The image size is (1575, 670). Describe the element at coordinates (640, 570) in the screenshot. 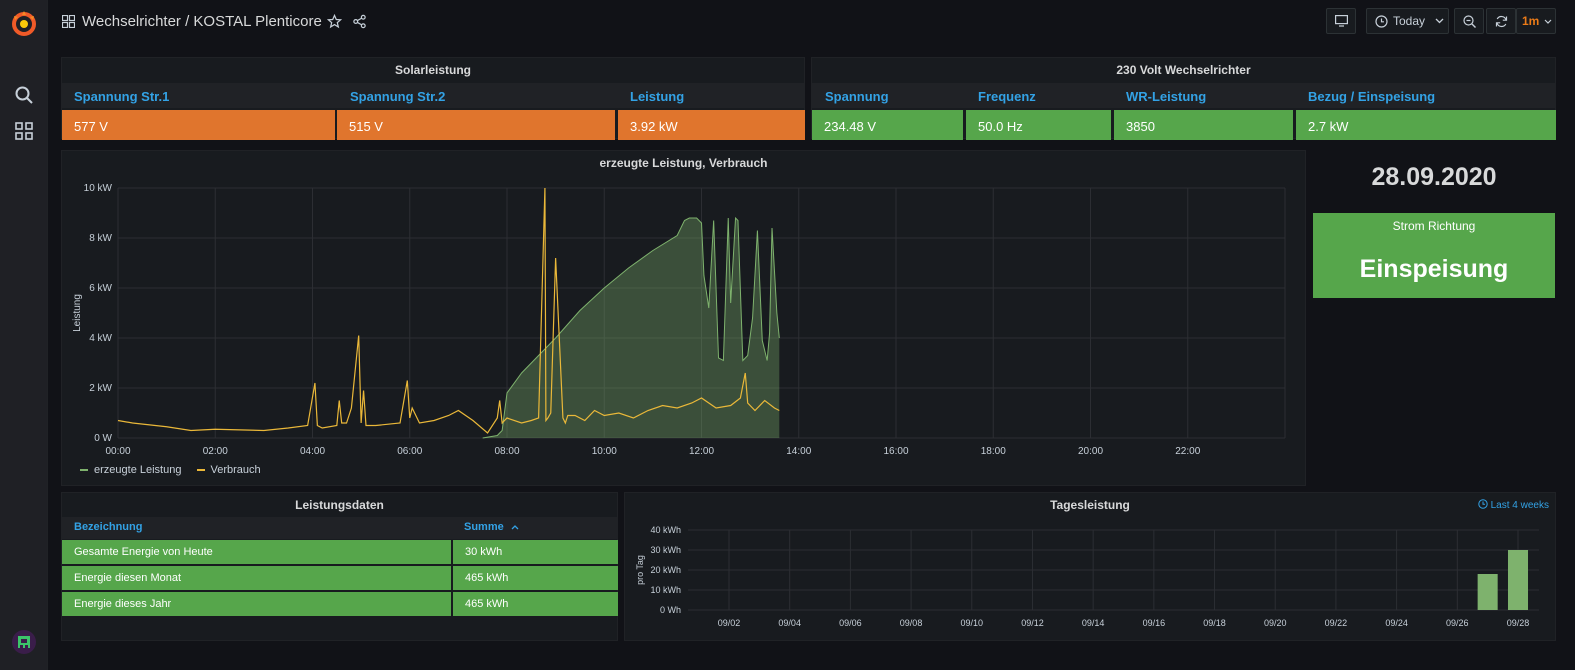

I see `y-axis-label: pro Tag` at that location.